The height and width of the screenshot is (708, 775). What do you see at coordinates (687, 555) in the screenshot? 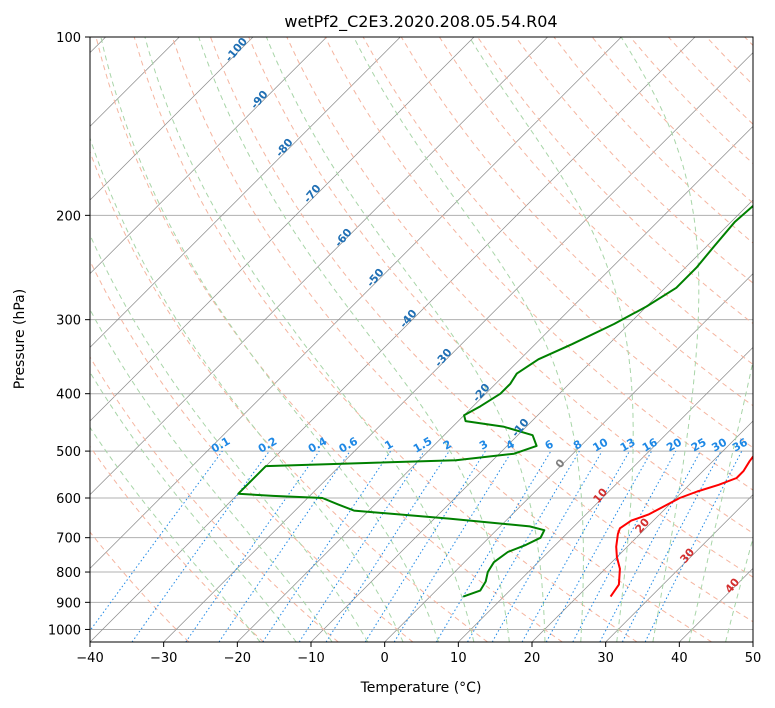
I see `moist-adiabat-label: 30` at bounding box center [687, 555].